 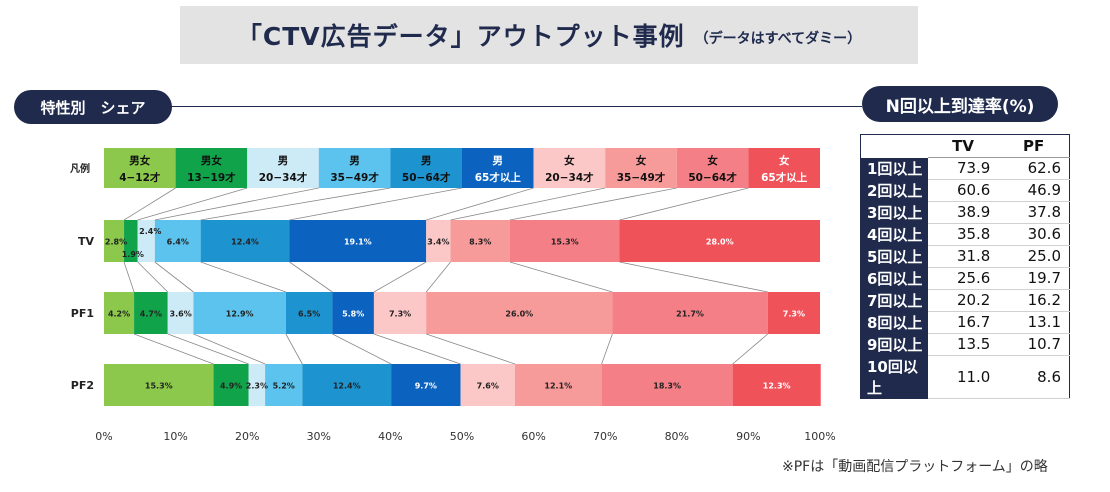 I want to click on reach-row: 1回以上 73.9 62.6, so click(x=965, y=168).